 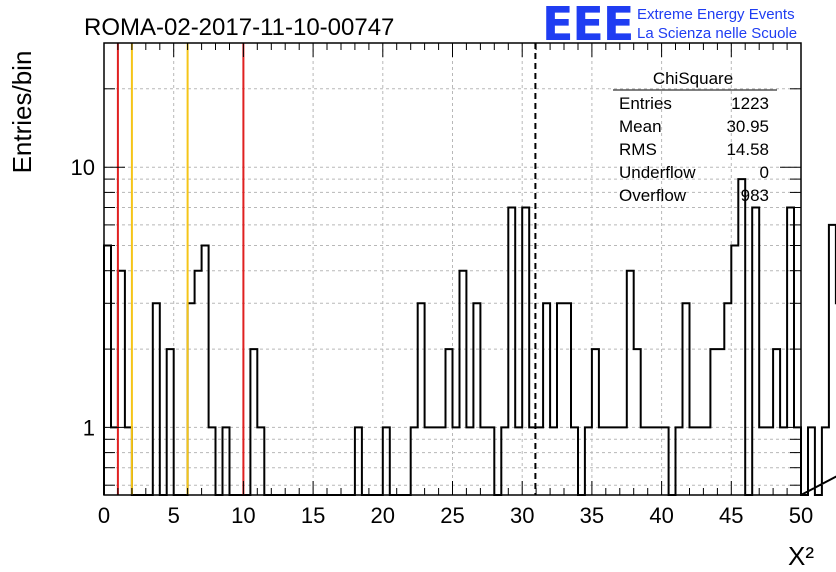 I want to click on stats-overflow-value: 983, so click(x=755, y=195).